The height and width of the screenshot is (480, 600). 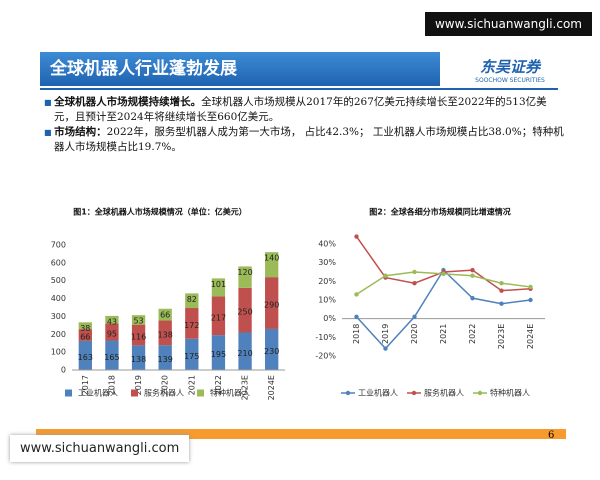 I want to click on data-label: 250, so click(x=244, y=312).